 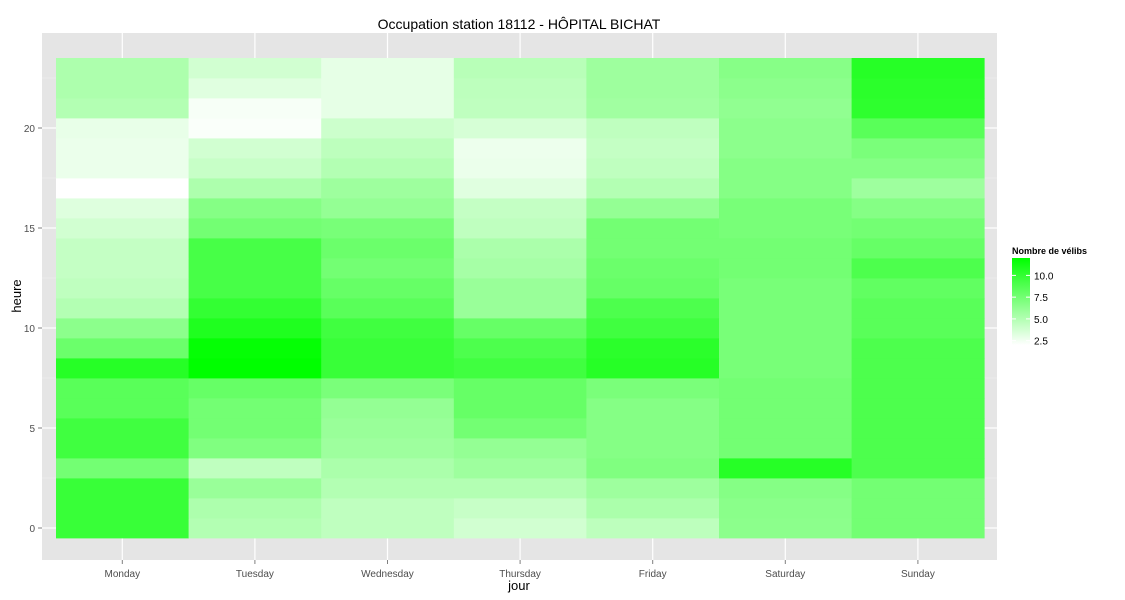 What do you see at coordinates (520, 574) in the screenshot?
I see `x-tick-label: Thursday` at bounding box center [520, 574].